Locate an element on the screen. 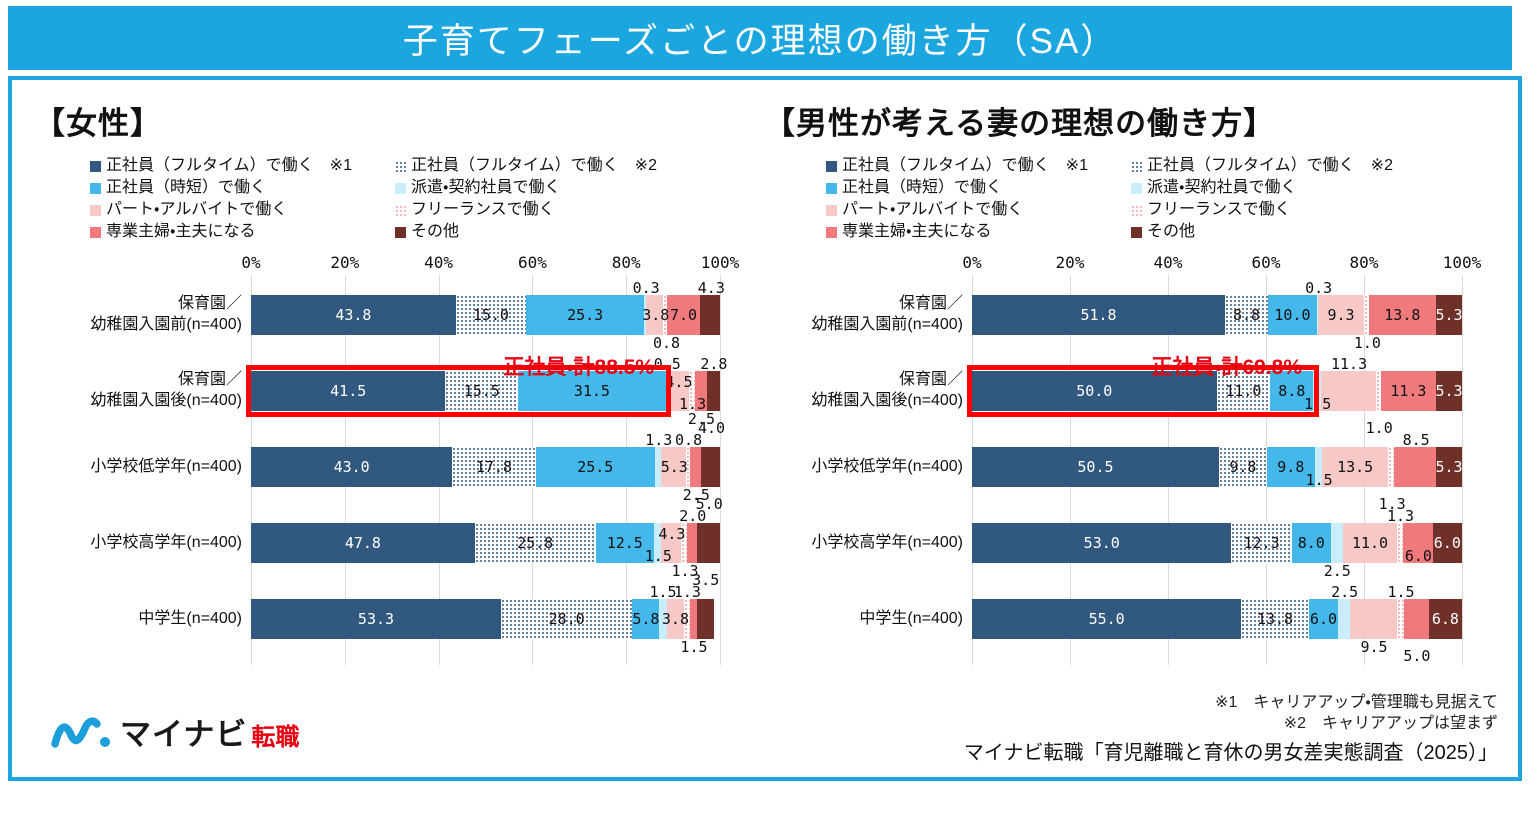 The height and width of the screenshot is (839, 1538). bar-row: 中学生(n=400) 2.5 9.5 1.5 5.0 55.0 13.8 6.0 6.8 is located at coordinates (1112, 623).